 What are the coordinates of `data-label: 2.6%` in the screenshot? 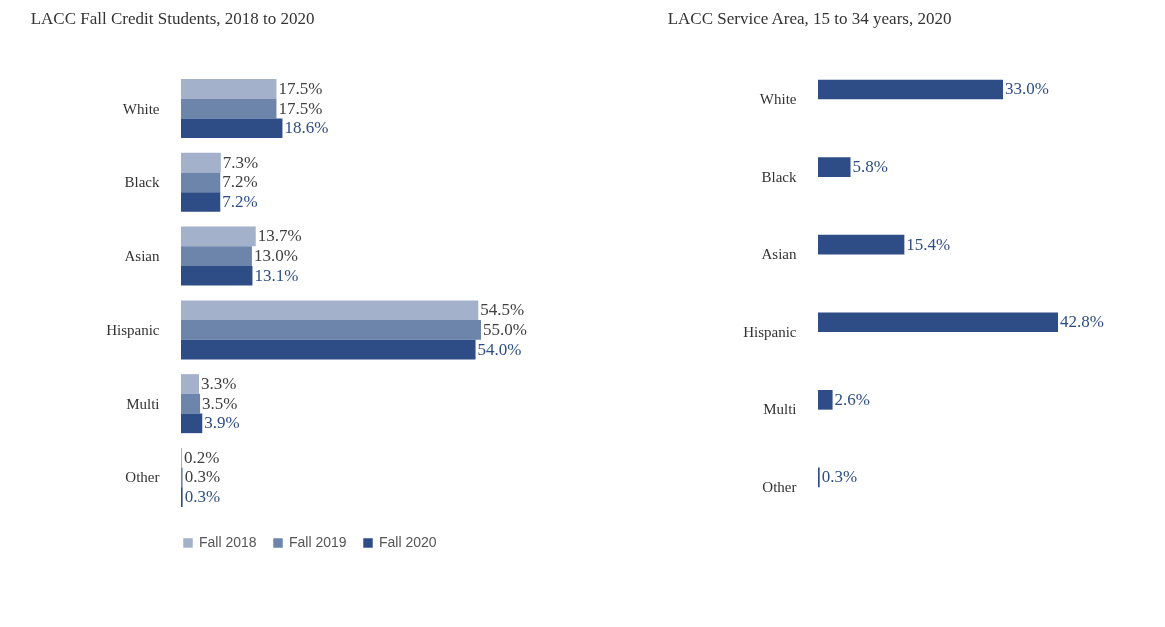 It's located at (852, 399).